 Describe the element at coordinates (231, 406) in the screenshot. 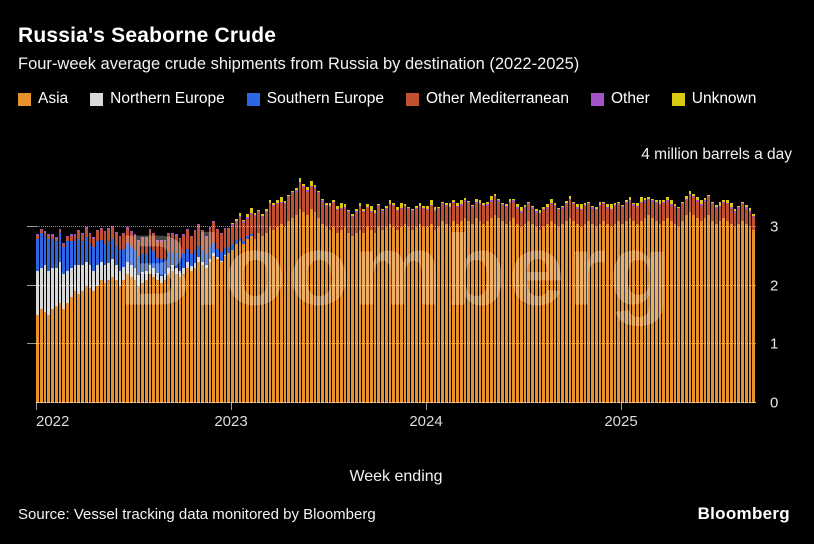

I see `x-tick-mark` at that location.